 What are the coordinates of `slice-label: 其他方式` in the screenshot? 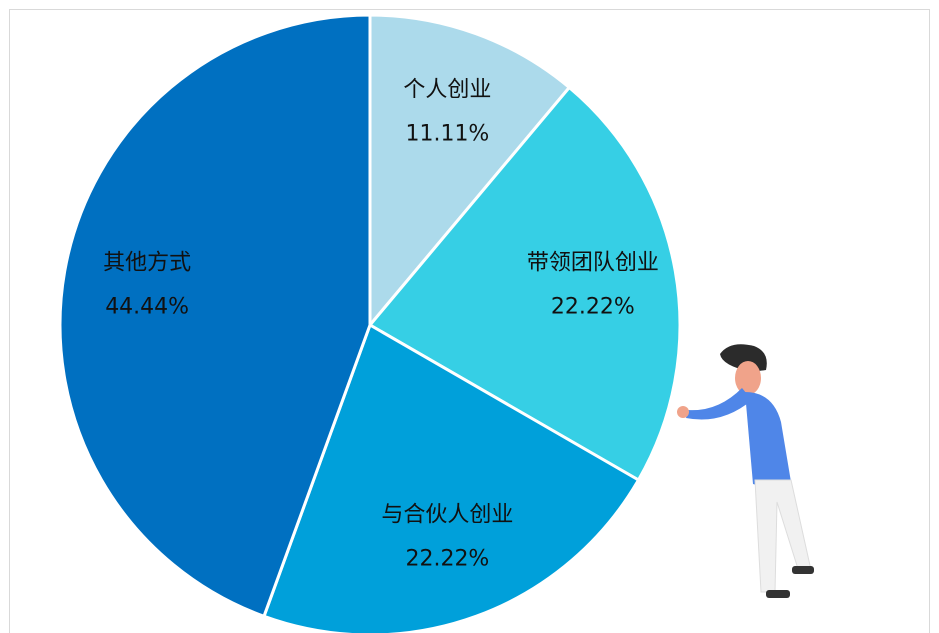 It's located at (147, 263).